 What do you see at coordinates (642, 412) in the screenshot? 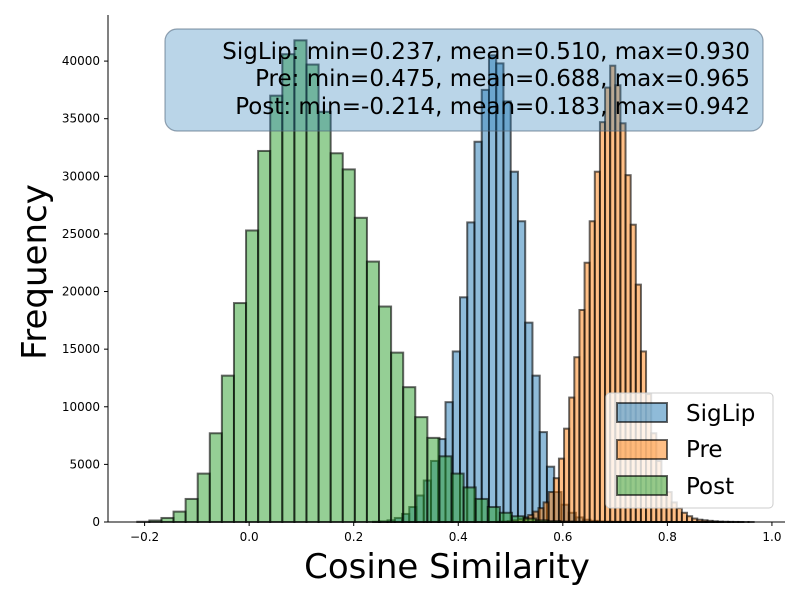
I see `legend-swatch-siglip` at bounding box center [642, 412].